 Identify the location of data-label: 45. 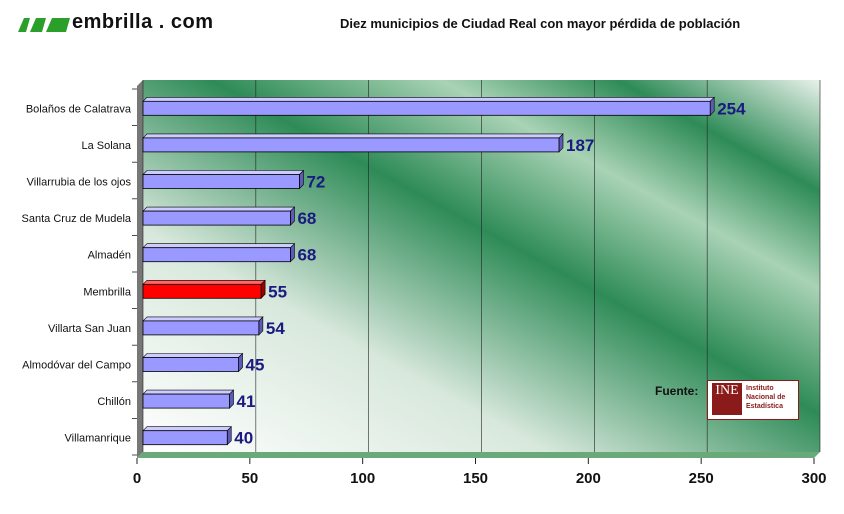
(255, 365).